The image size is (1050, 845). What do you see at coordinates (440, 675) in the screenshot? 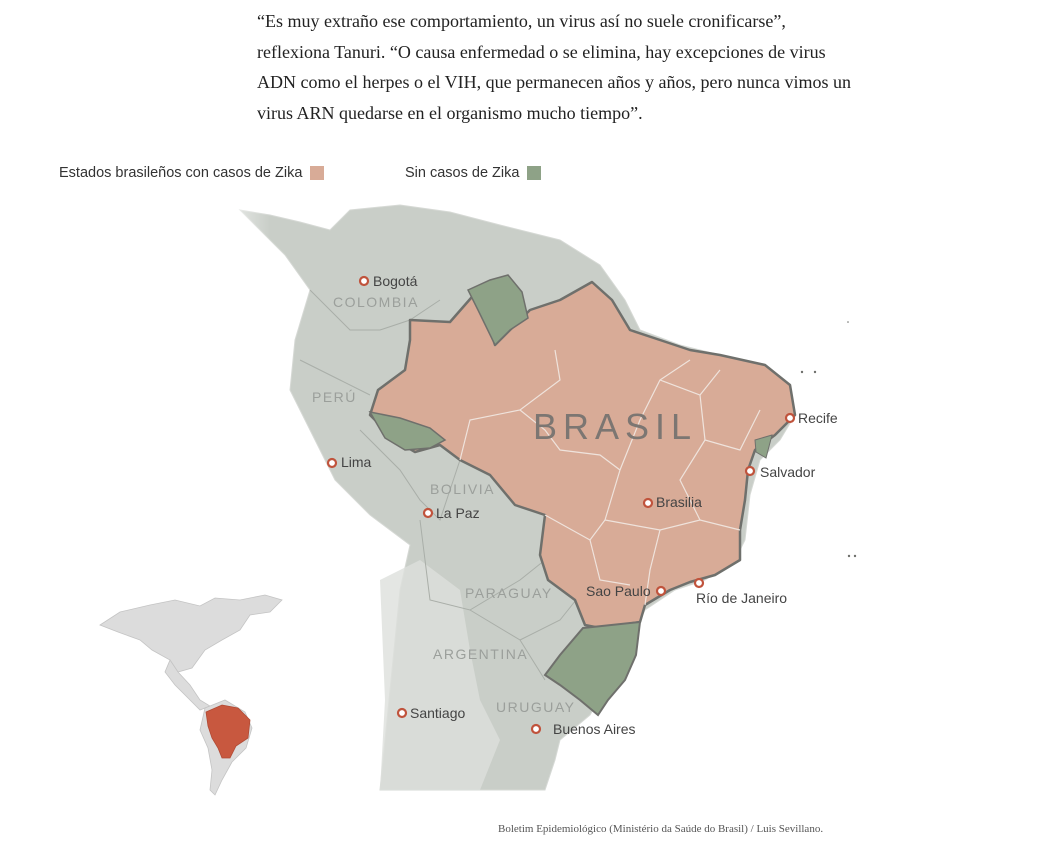
I see `southern-relief` at bounding box center [440, 675].